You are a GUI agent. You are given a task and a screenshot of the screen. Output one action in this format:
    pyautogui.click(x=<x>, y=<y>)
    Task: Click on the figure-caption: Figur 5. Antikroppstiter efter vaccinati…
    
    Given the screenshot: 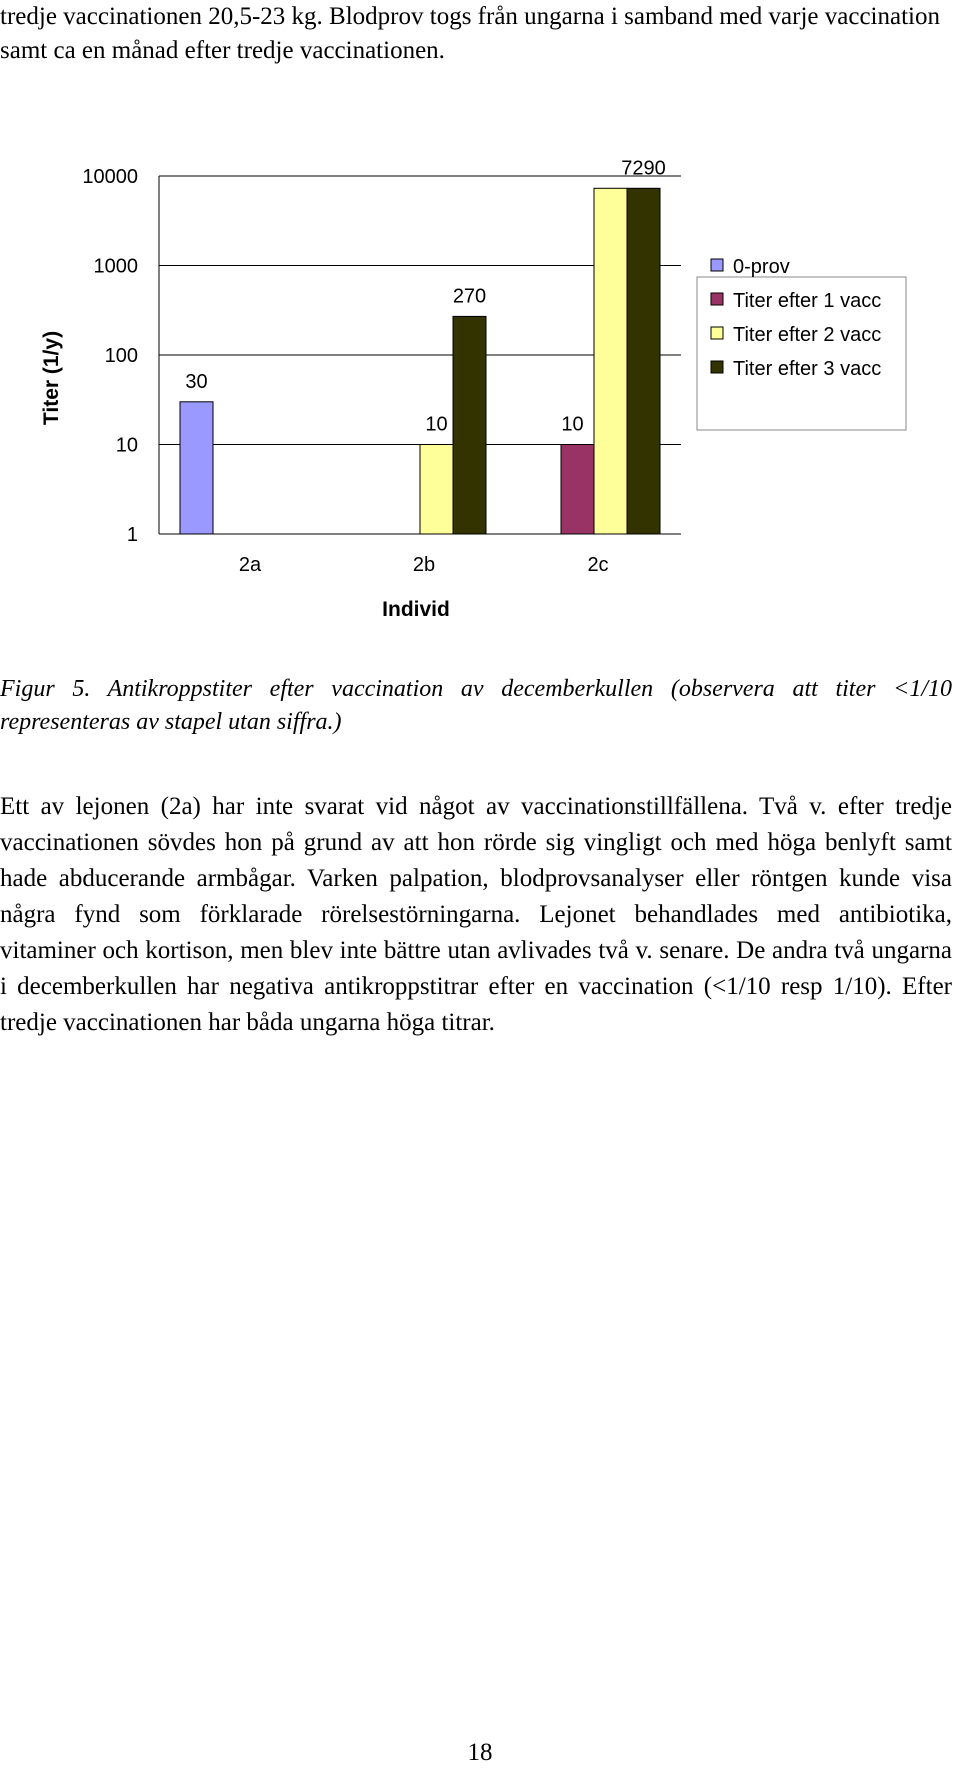 What is the action you would take?
    pyautogui.click(x=476, y=705)
    